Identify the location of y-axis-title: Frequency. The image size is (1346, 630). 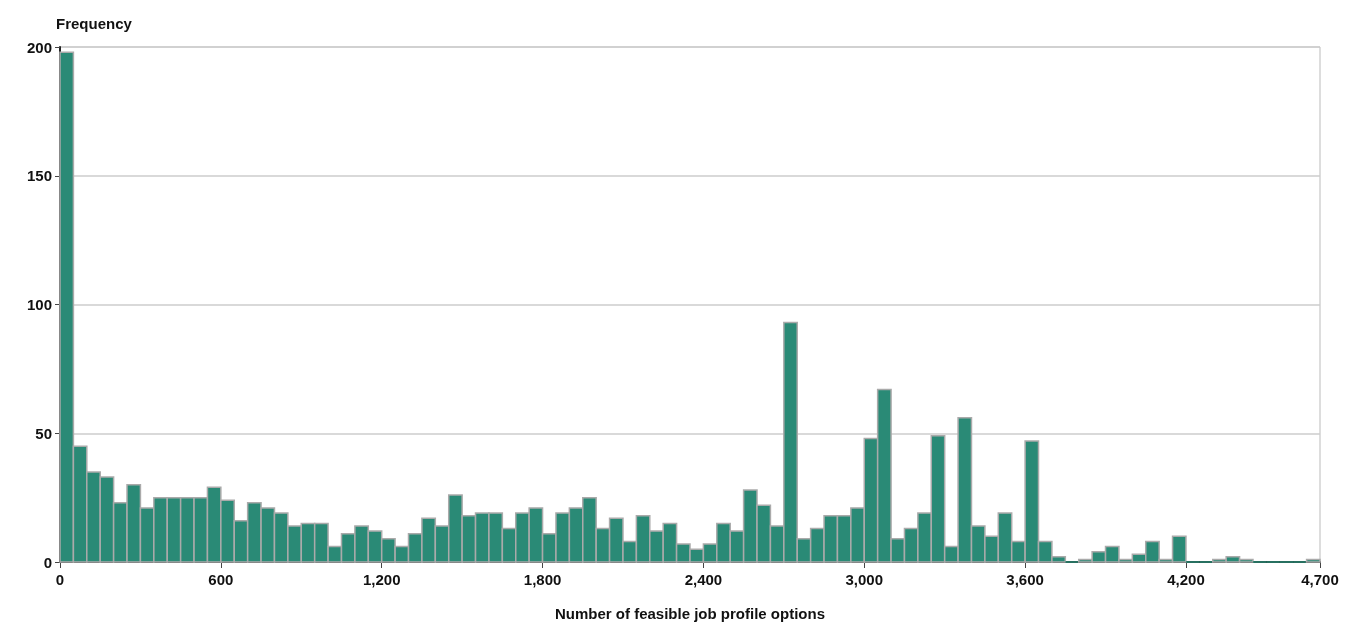
(94, 23).